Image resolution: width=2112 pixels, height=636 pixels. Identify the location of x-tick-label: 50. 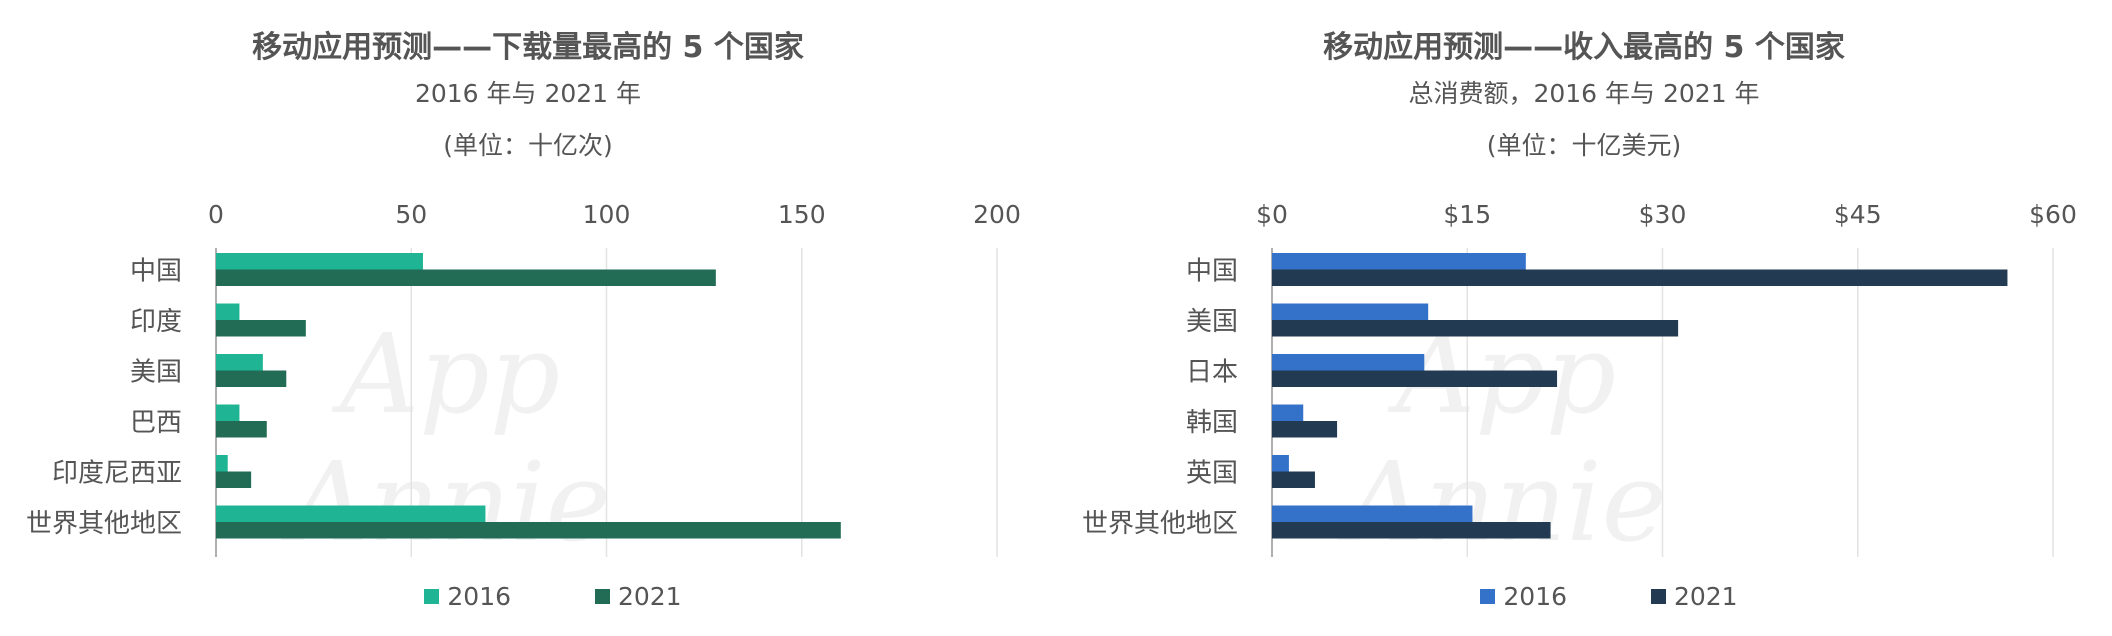
(411, 214).